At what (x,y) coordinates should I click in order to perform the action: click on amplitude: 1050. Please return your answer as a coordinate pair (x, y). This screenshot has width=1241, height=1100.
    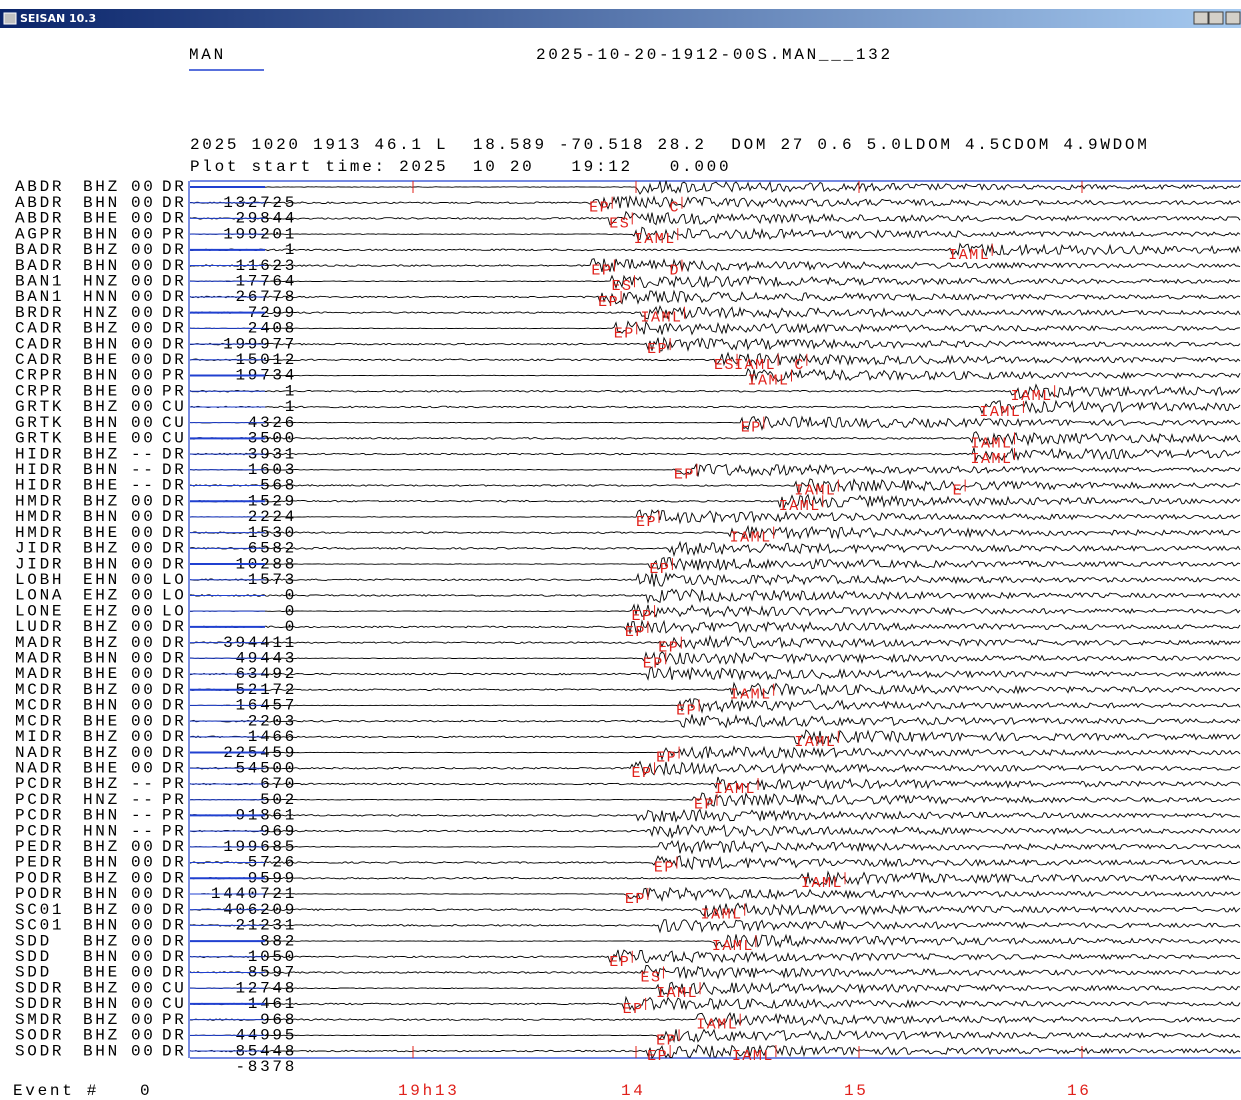
    Looking at the image, I should click on (272, 957).